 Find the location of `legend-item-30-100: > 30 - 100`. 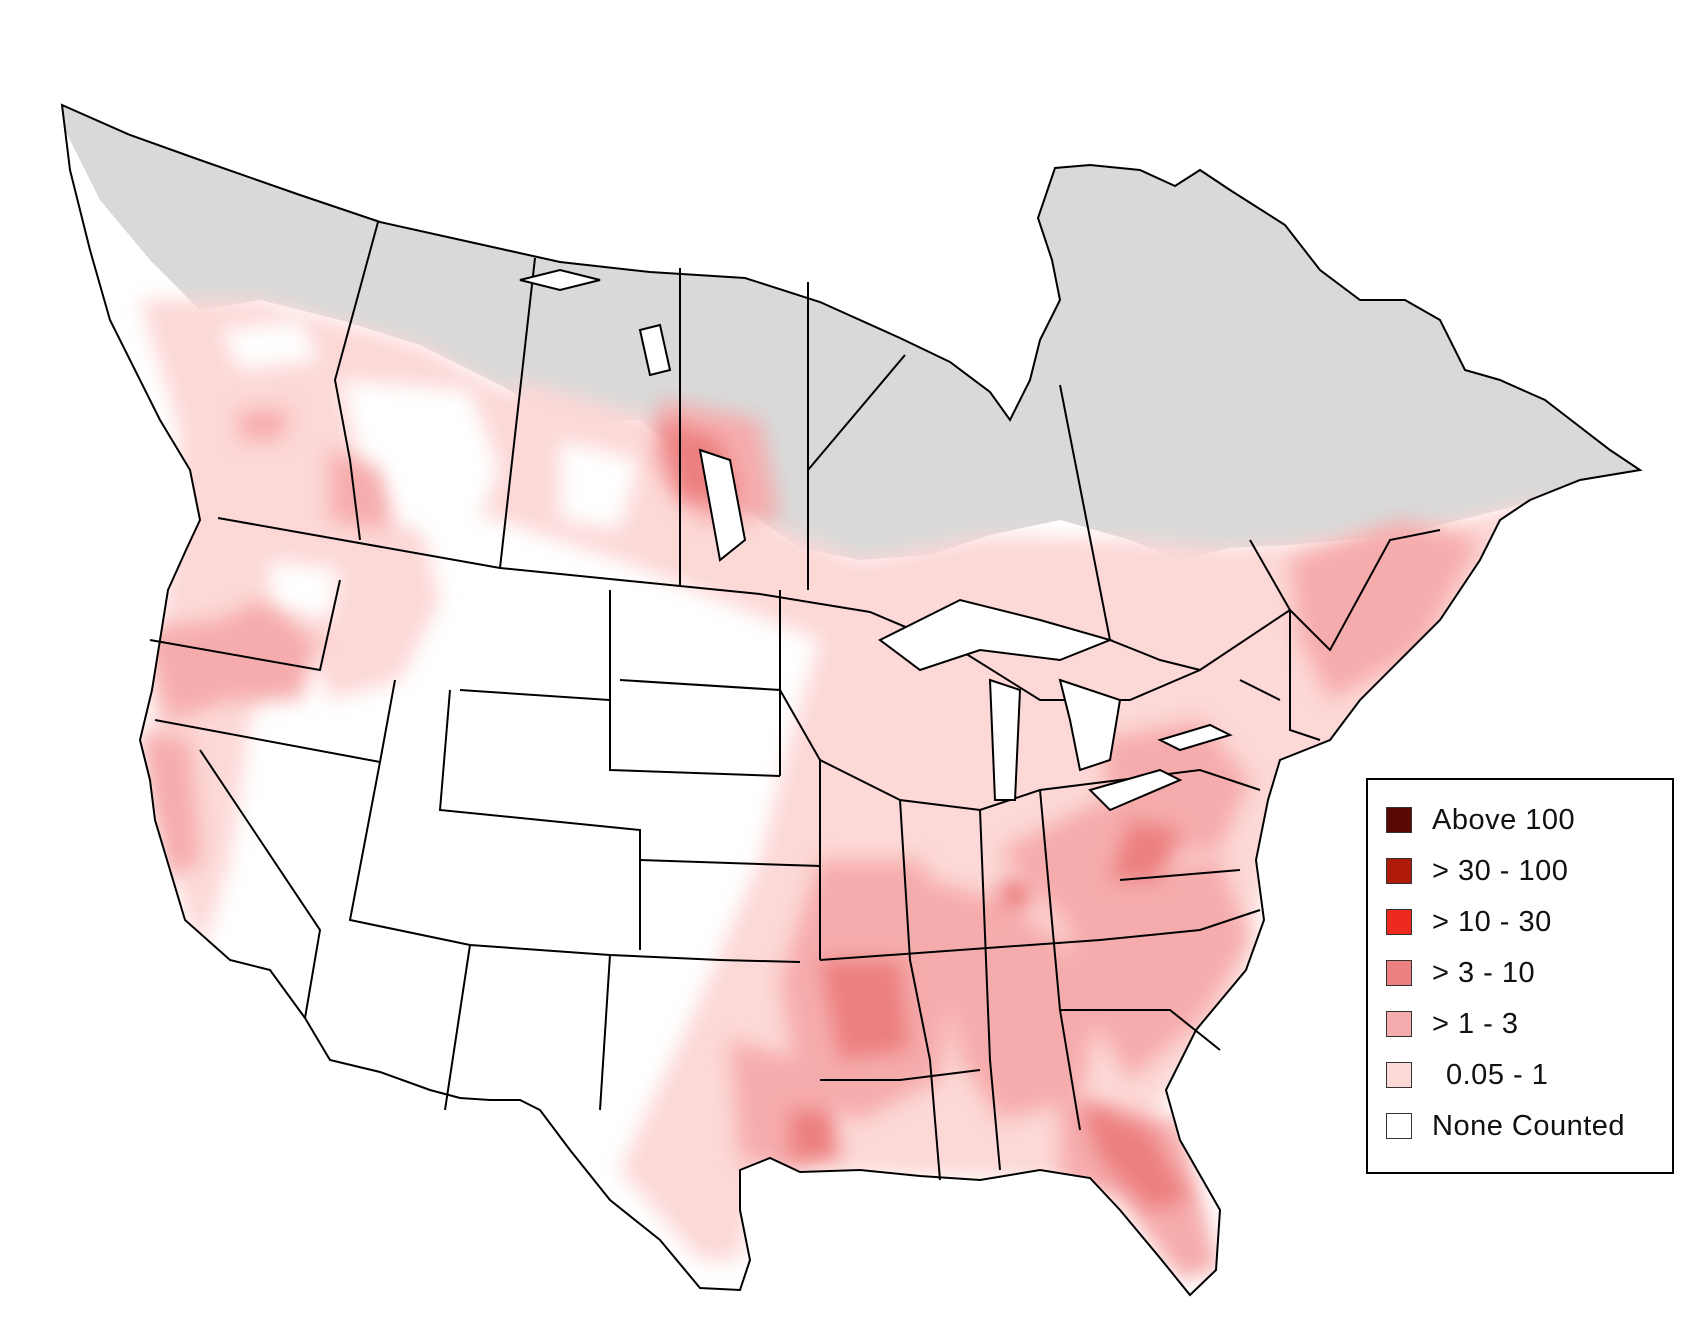

legend-item-30-100: > 30 - 100 is located at coordinates (1477, 871).